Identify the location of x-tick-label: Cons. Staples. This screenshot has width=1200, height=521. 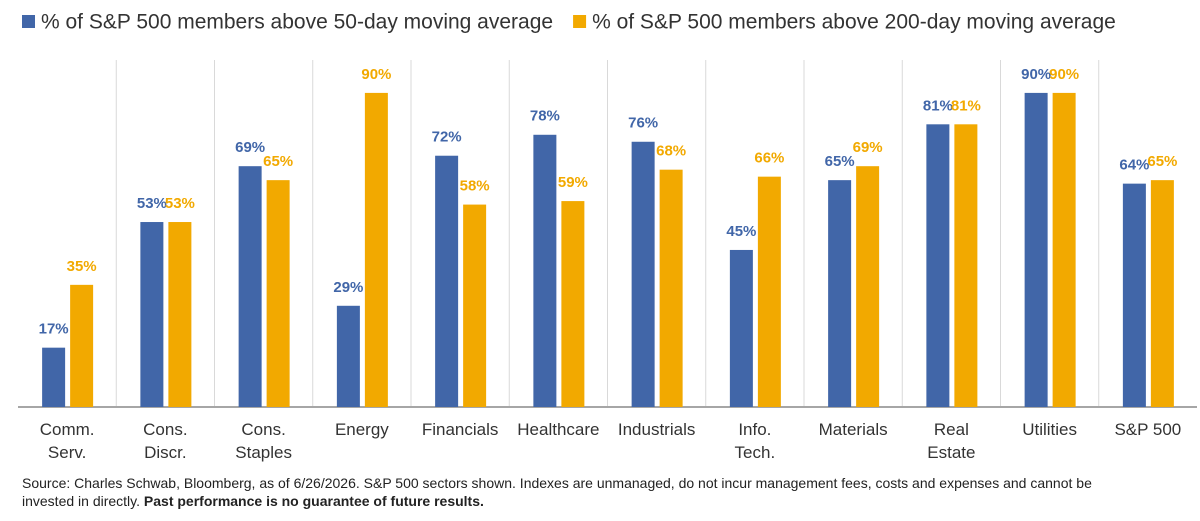
(263, 441).